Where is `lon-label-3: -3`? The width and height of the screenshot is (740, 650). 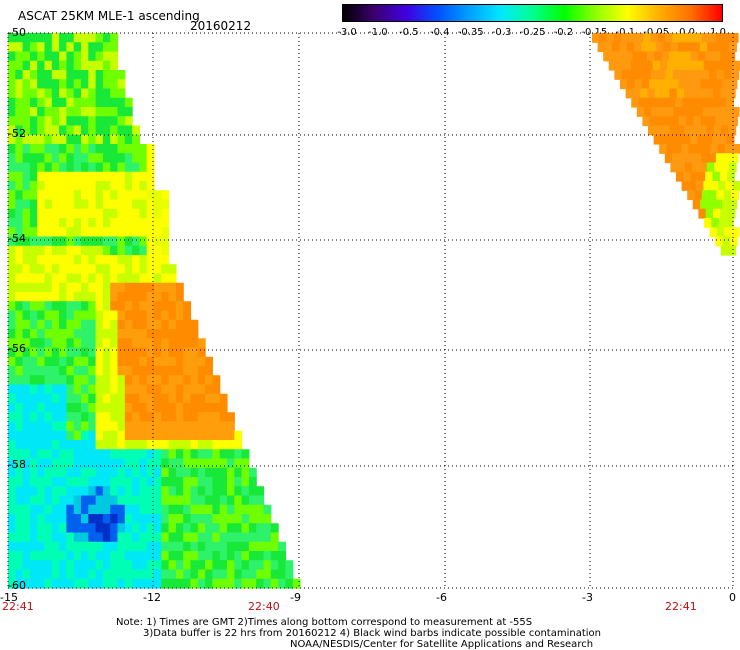
lon-label-3: -3 is located at coordinates (587, 597).